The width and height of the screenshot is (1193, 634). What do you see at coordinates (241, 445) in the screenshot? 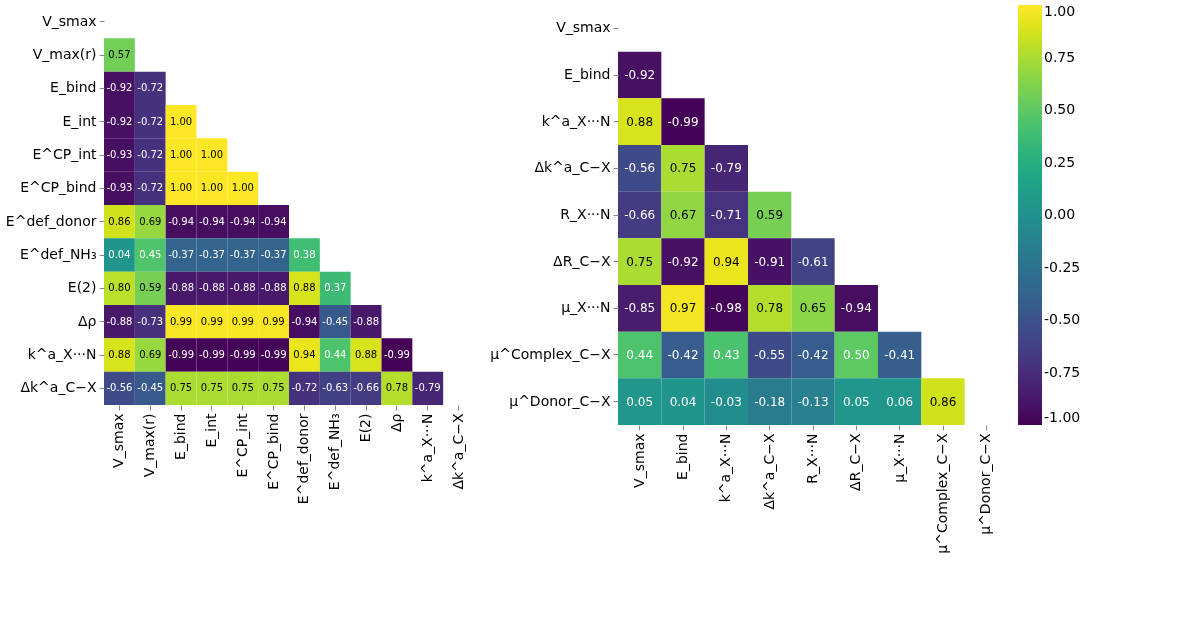
I see `x-tick-label: E^CP_int` at bounding box center [241, 445].